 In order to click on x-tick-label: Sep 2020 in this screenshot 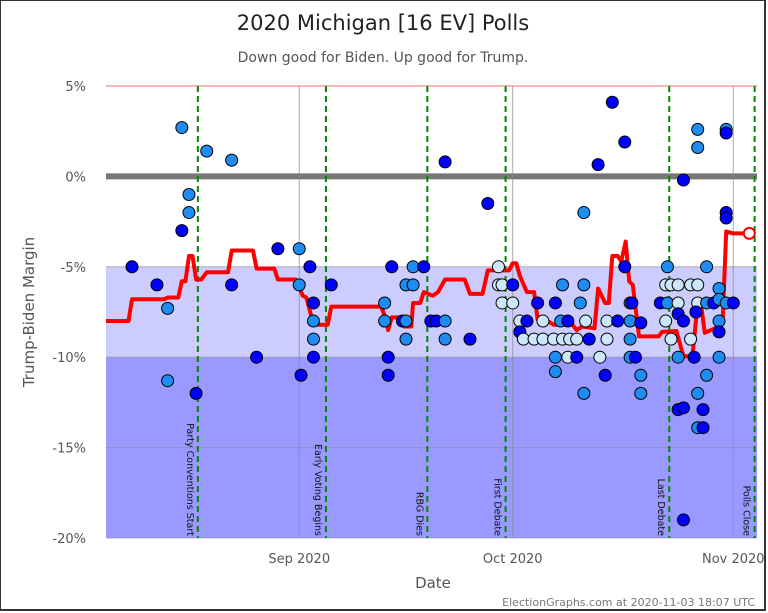, I will do `click(299, 559)`.